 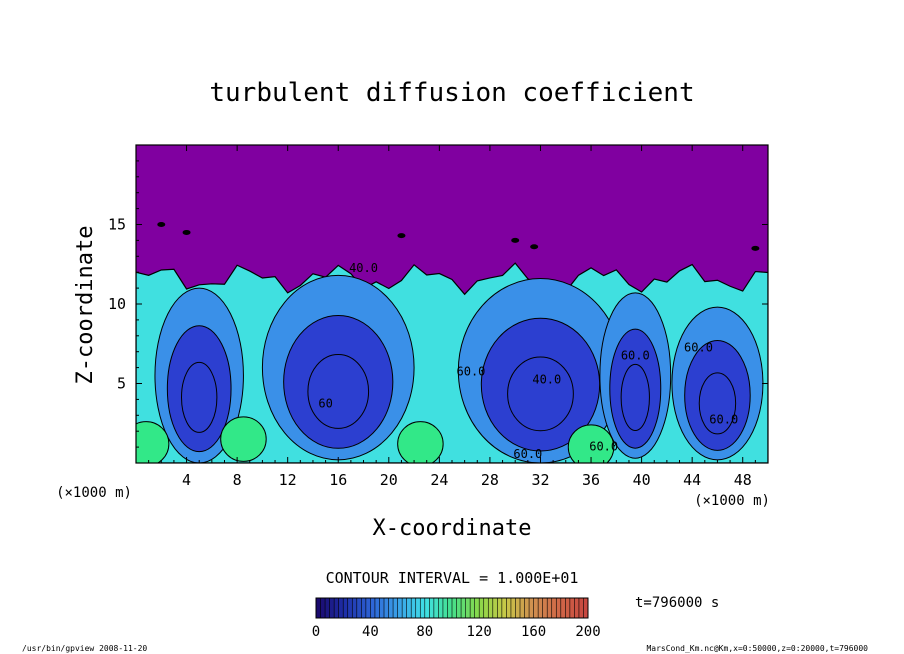 I want to click on colorbar-tick-label: 160, so click(x=533, y=632).